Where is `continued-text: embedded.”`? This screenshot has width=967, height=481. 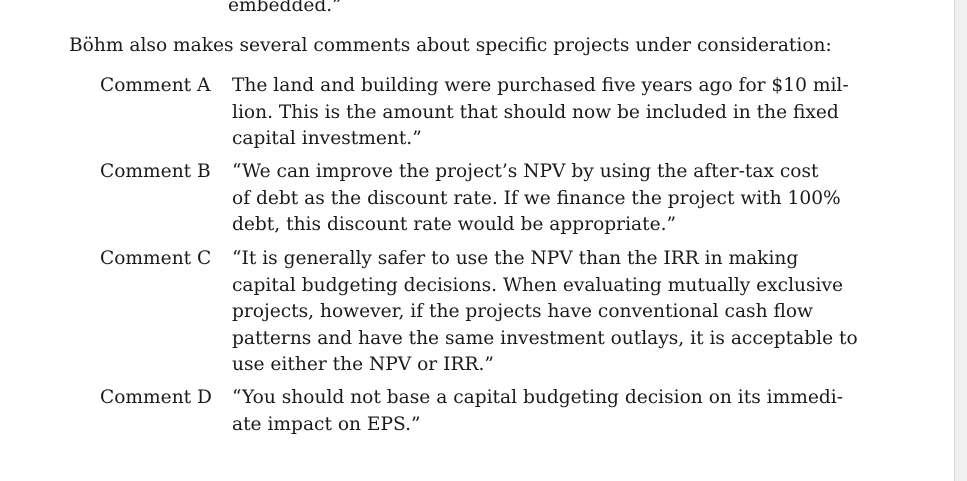 continued-text: embedded.” is located at coordinates (285, 8).